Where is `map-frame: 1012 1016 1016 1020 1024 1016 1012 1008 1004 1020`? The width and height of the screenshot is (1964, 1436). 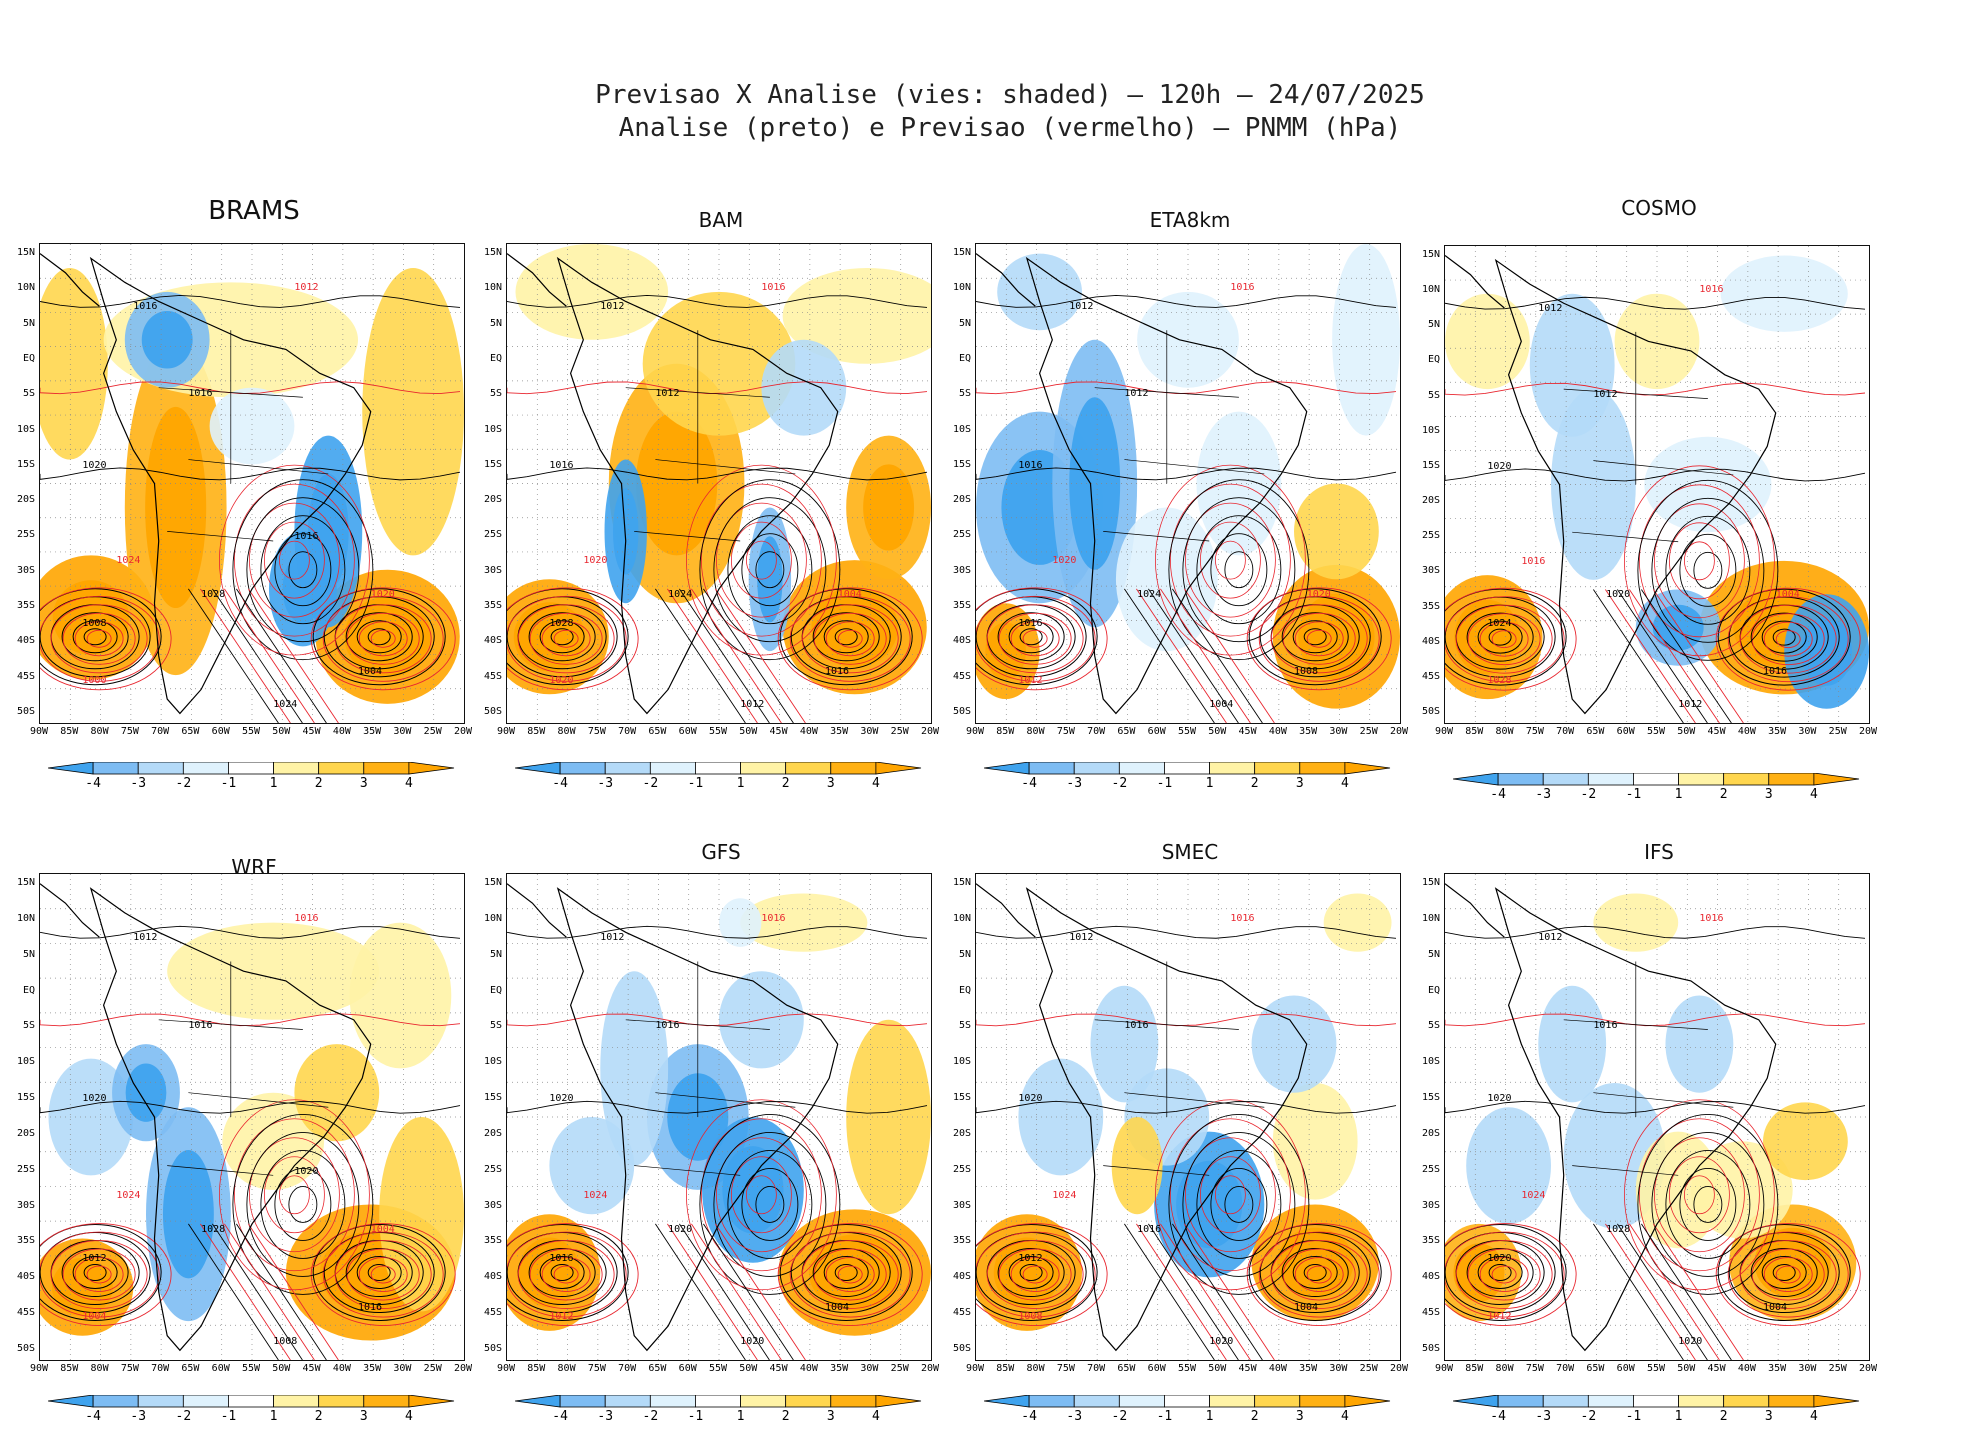 map-frame: 1012 1016 1016 1020 1024 1016 1012 1008 1004 1020 is located at coordinates (1188, 1117).